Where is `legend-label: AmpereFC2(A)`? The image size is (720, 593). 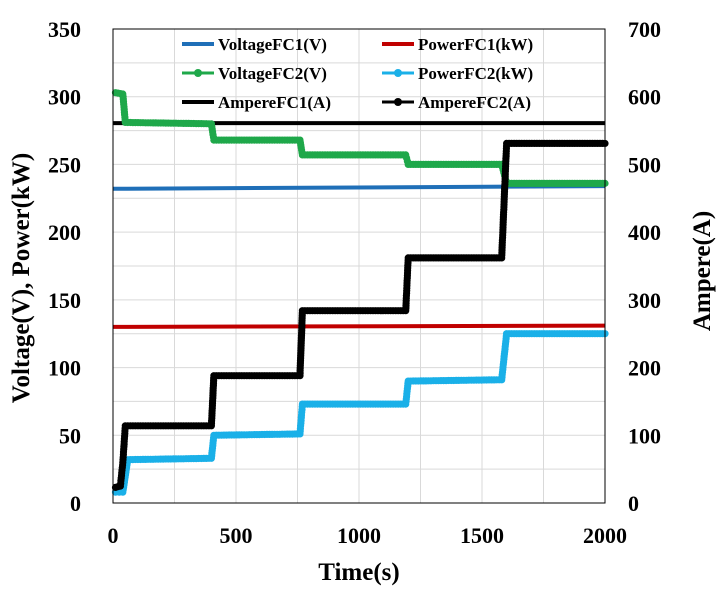 legend-label: AmpereFC2(A) is located at coordinates (474, 102).